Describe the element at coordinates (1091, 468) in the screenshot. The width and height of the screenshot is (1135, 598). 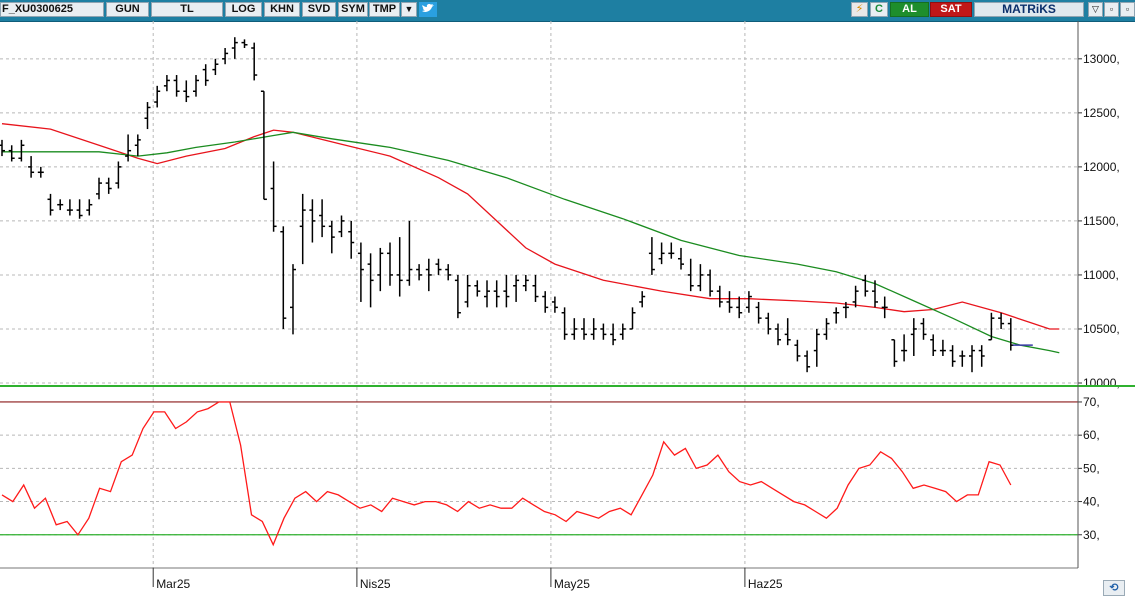
I see `rsi-tick-label: 50,` at that location.